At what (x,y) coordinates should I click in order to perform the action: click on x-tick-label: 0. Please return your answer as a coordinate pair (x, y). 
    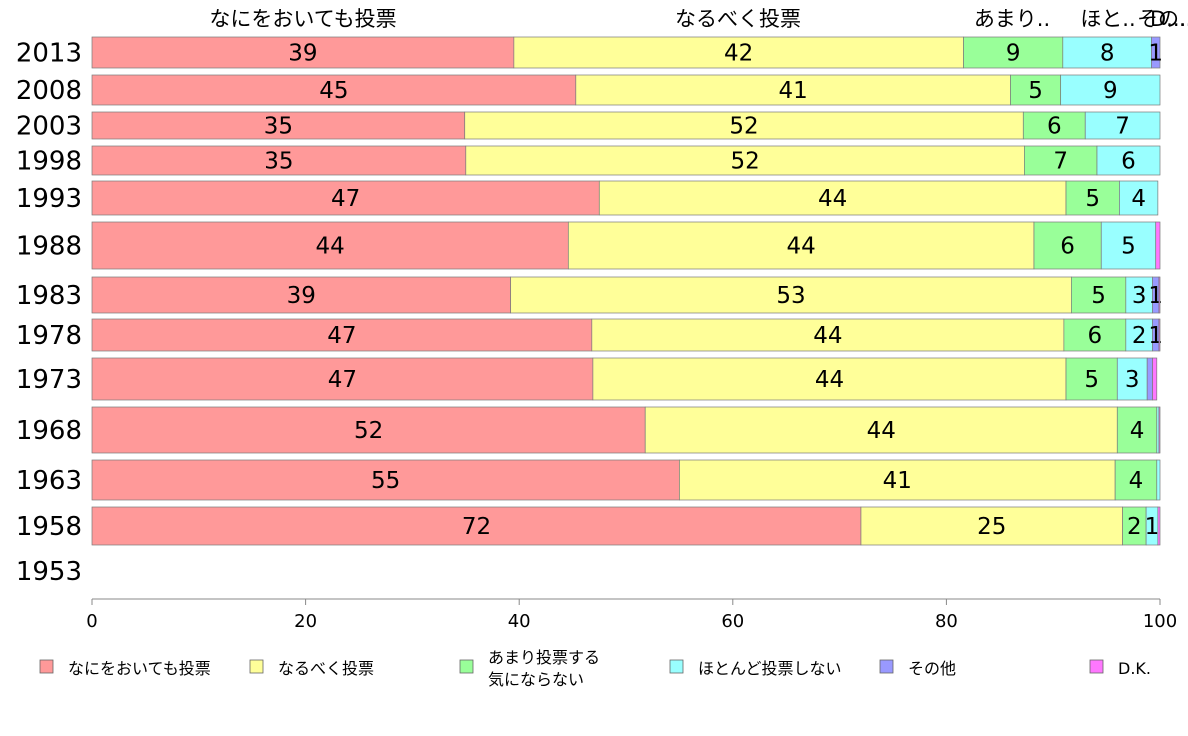
    Looking at the image, I should click on (91, 621).